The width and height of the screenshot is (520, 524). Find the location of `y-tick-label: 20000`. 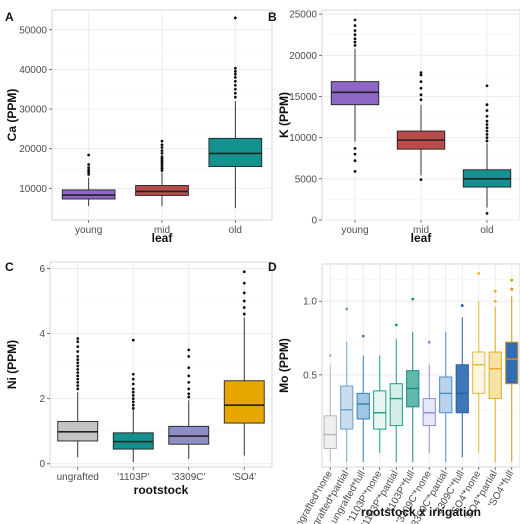

y-tick-label: 20000 is located at coordinates (303, 56).